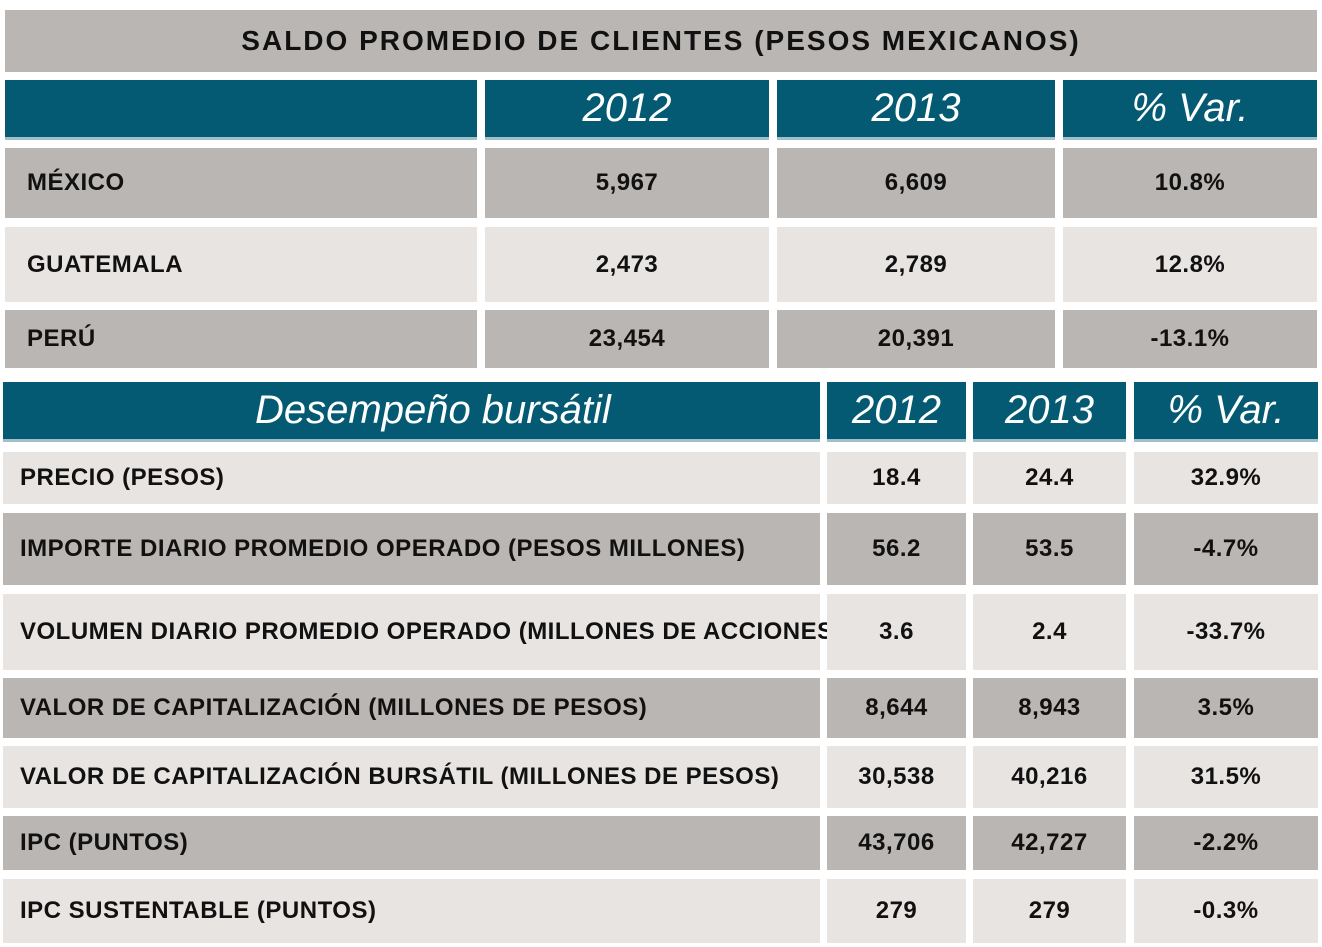 This screenshot has width=1322, height=947. What do you see at coordinates (1226, 843) in the screenshot?
I see `table2-cell-var: -2.2%` at bounding box center [1226, 843].